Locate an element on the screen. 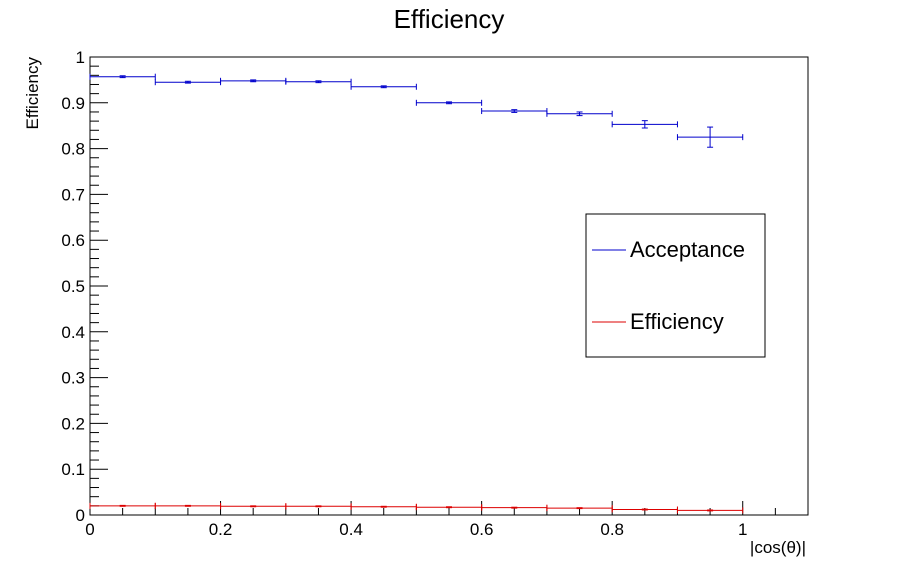 This screenshot has height=573, width=898. y-tick-label: 0.7 is located at coordinates (73, 194).